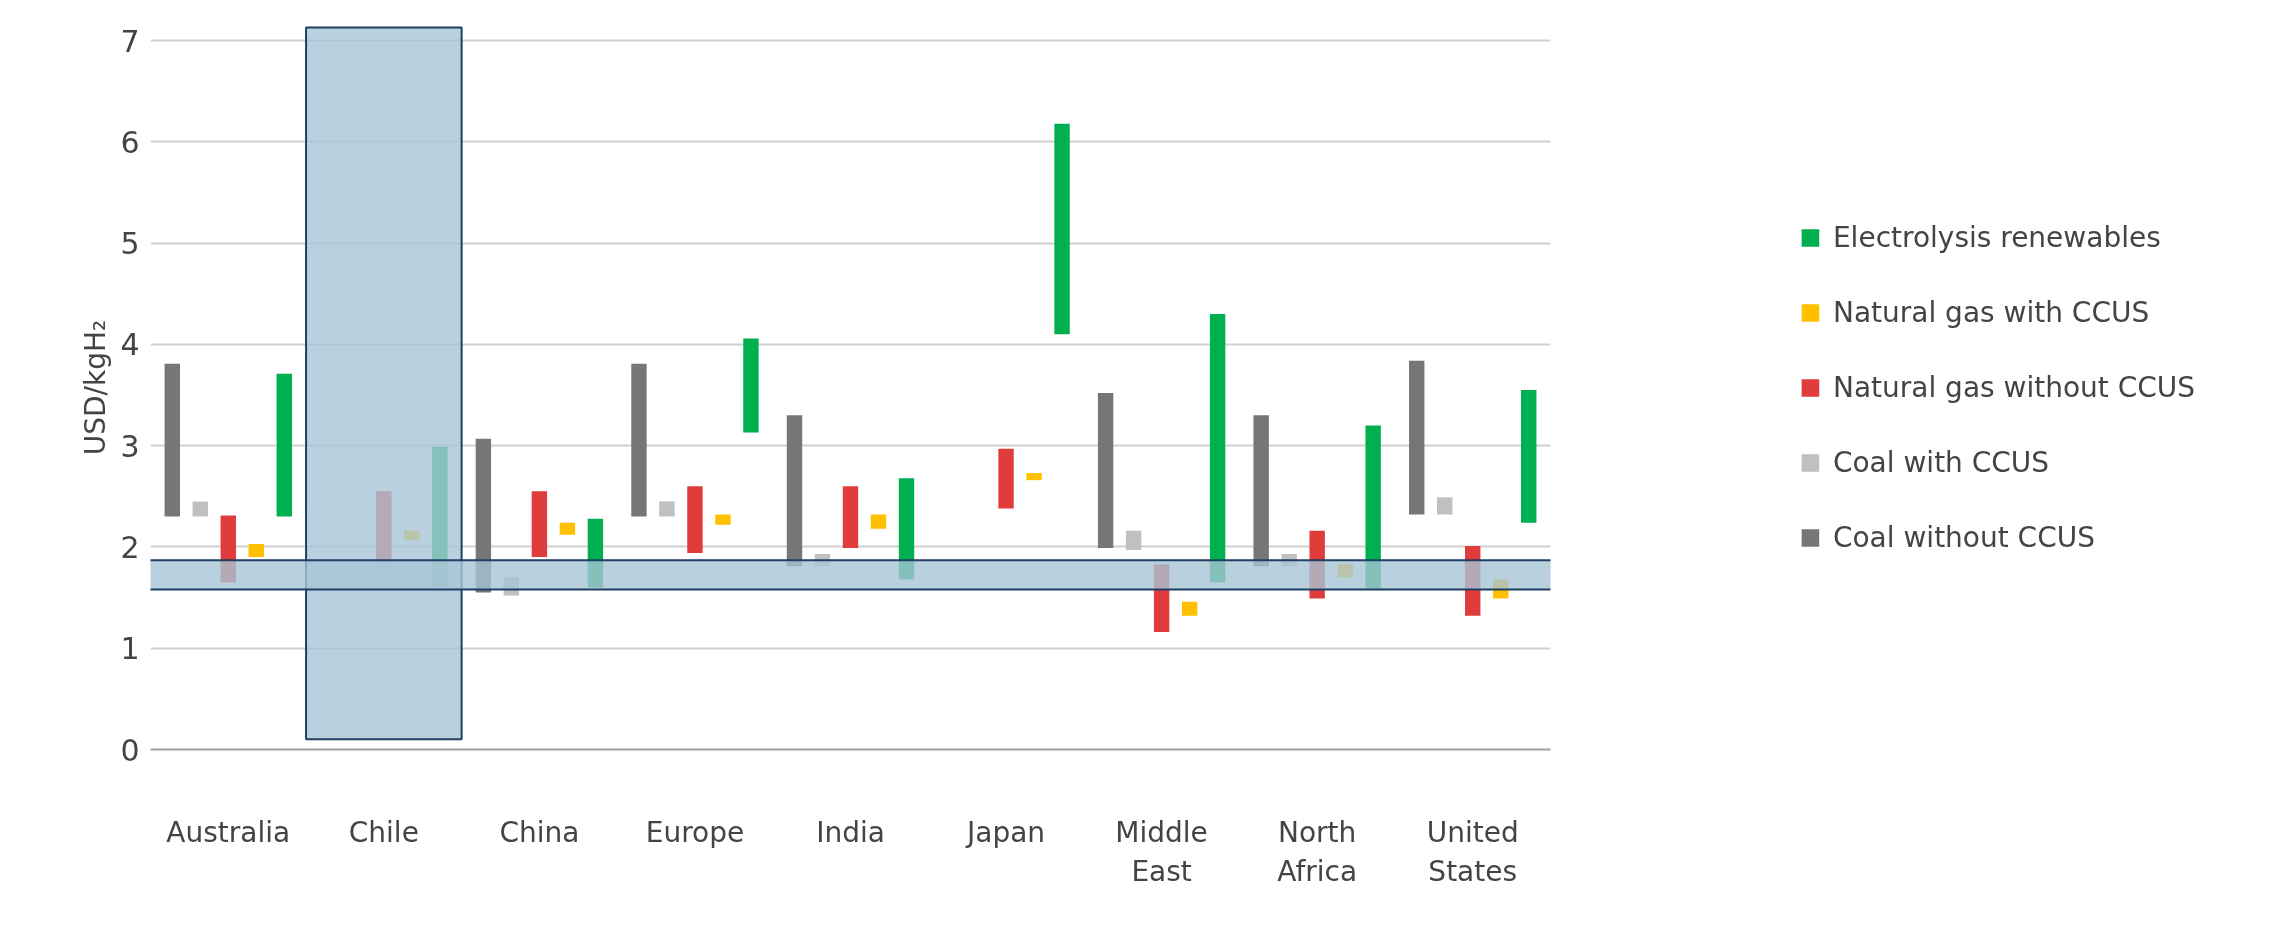  Describe the element at coordinates (228, 832) in the screenshot. I see `x-tick-label: Australia` at that location.